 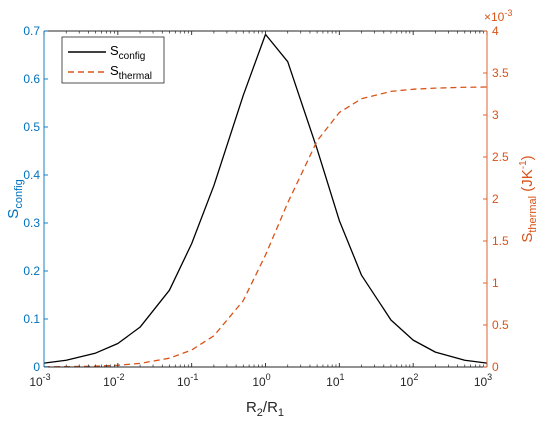 I want to click on x-tick-label-3: 10⁰, so click(x=261, y=380).